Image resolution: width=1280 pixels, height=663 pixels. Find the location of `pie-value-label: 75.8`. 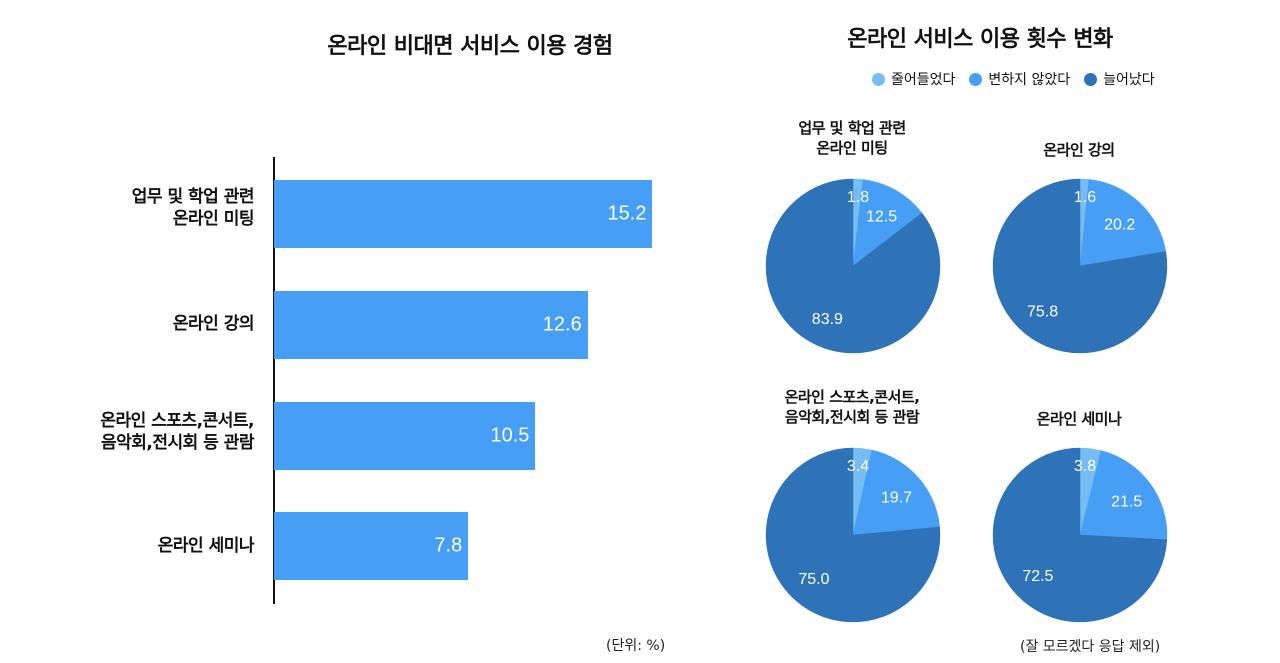

pie-value-label: 75.8 is located at coordinates (1042, 311).